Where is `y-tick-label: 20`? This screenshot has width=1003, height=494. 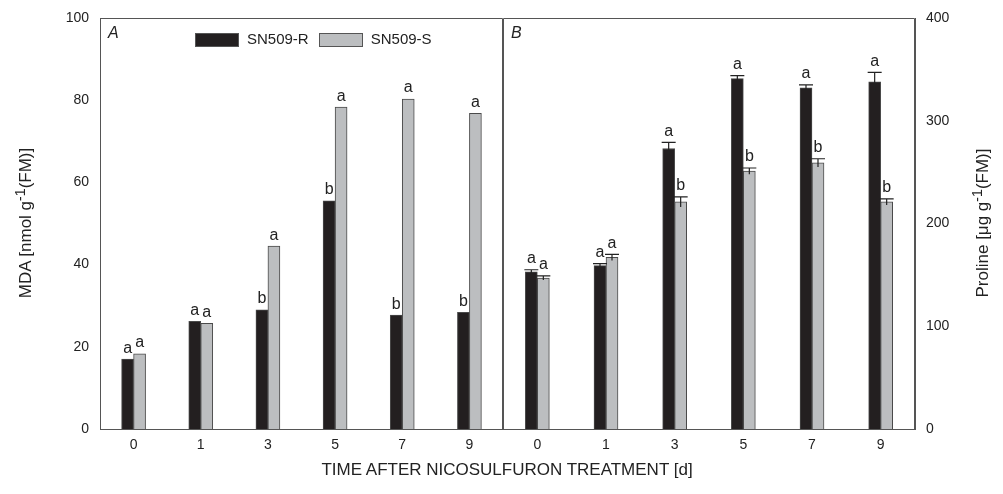 y-tick-label: 20 is located at coordinates (81, 345).